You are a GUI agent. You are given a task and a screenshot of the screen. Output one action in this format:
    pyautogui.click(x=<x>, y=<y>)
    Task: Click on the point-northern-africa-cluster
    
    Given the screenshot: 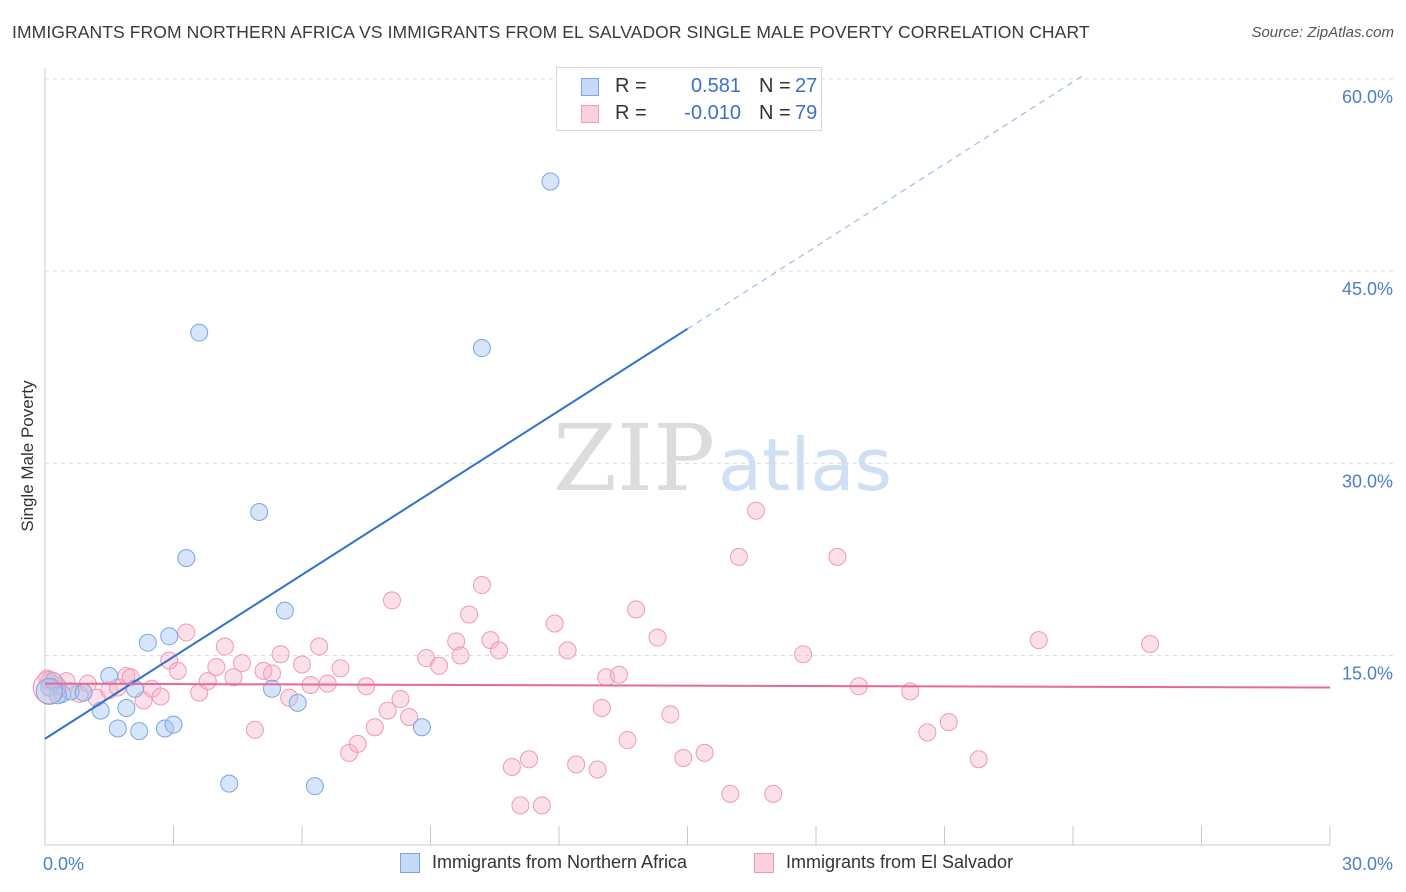 What is the action you would take?
    pyautogui.click(x=49, y=691)
    